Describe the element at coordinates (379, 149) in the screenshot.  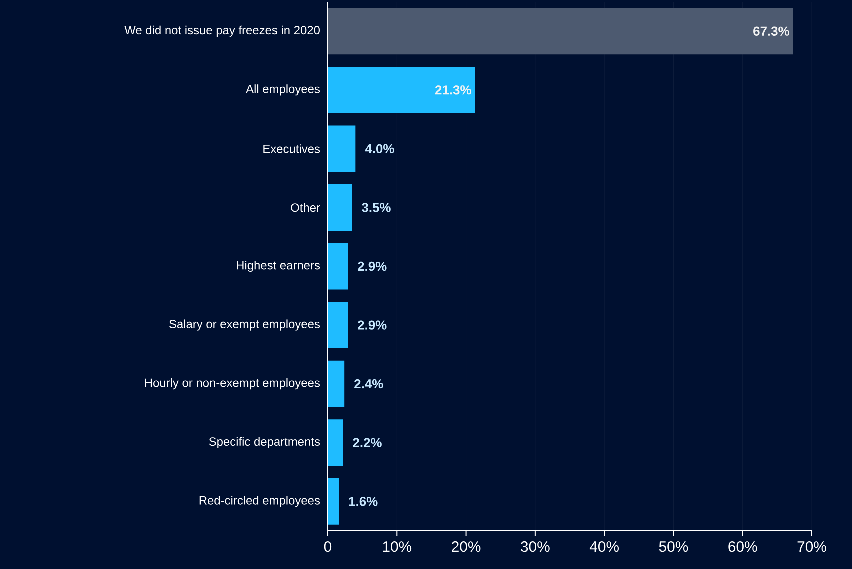
I see `data-label: 4.0%` at that location.